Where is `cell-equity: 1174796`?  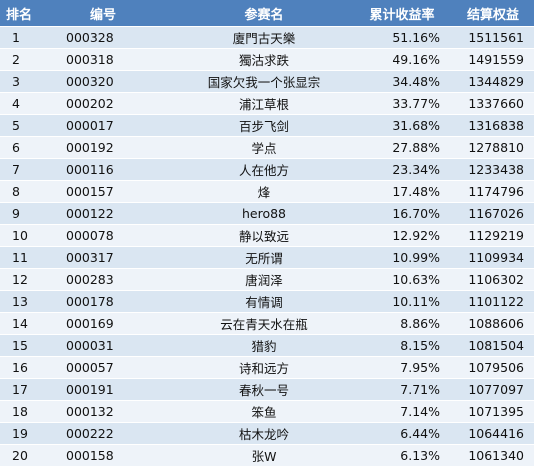 cell-equity: 1174796 is located at coordinates (496, 191).